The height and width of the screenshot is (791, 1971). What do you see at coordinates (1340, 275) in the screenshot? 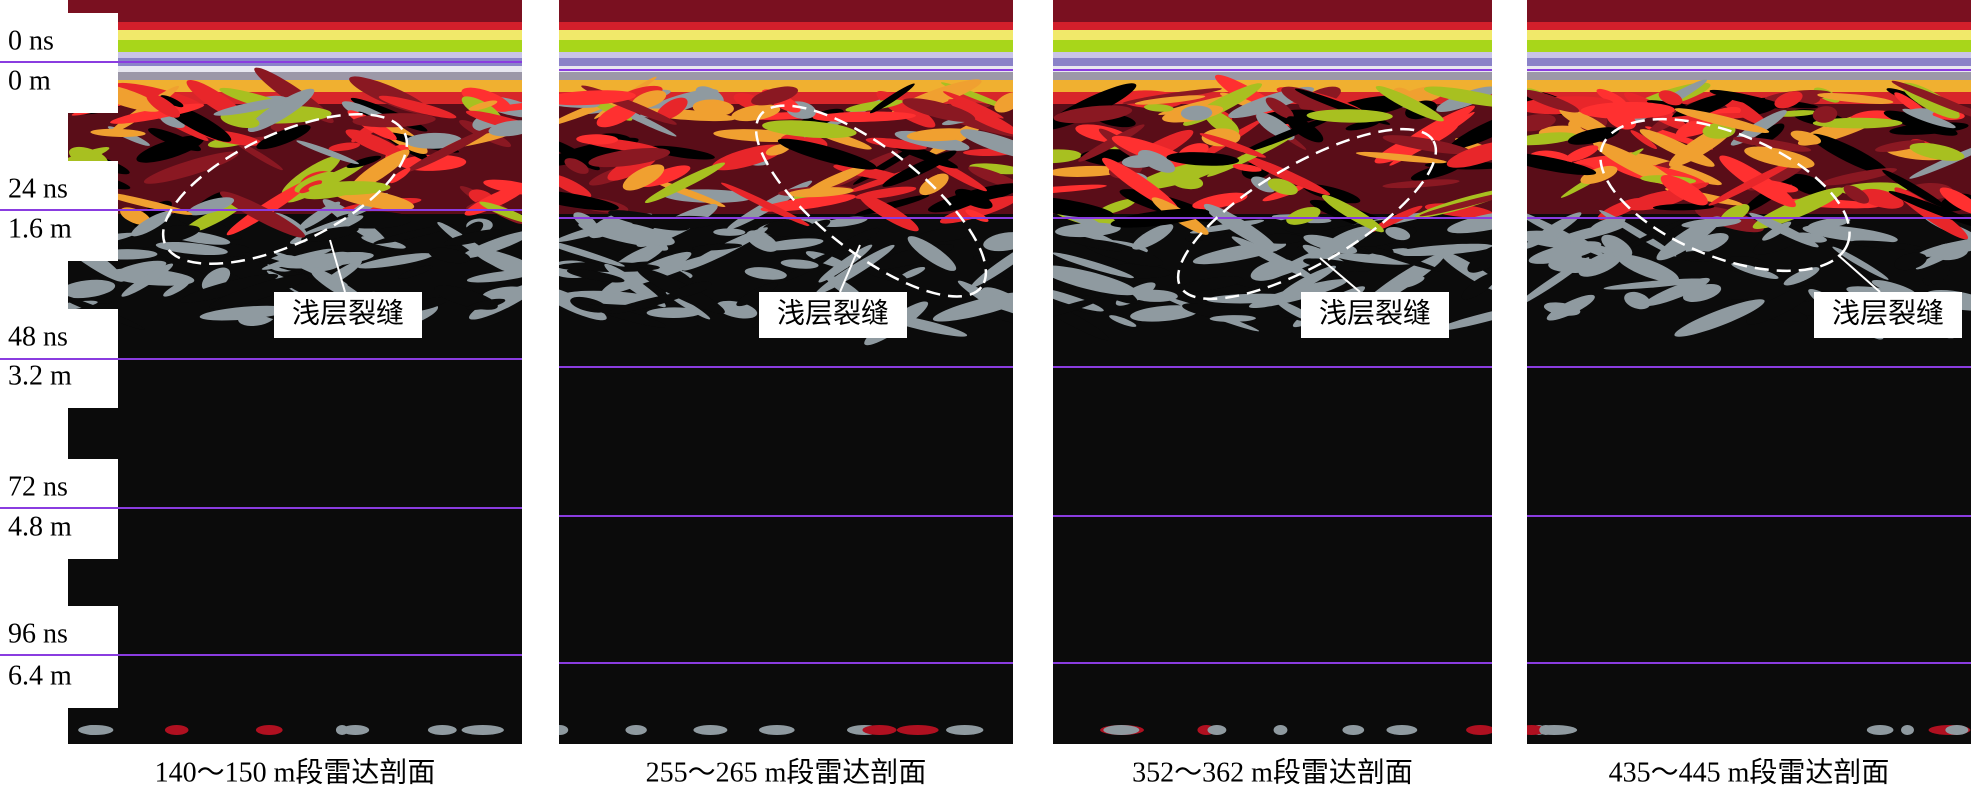
I see `annotation-leader` at bounding box center [1340, 275].